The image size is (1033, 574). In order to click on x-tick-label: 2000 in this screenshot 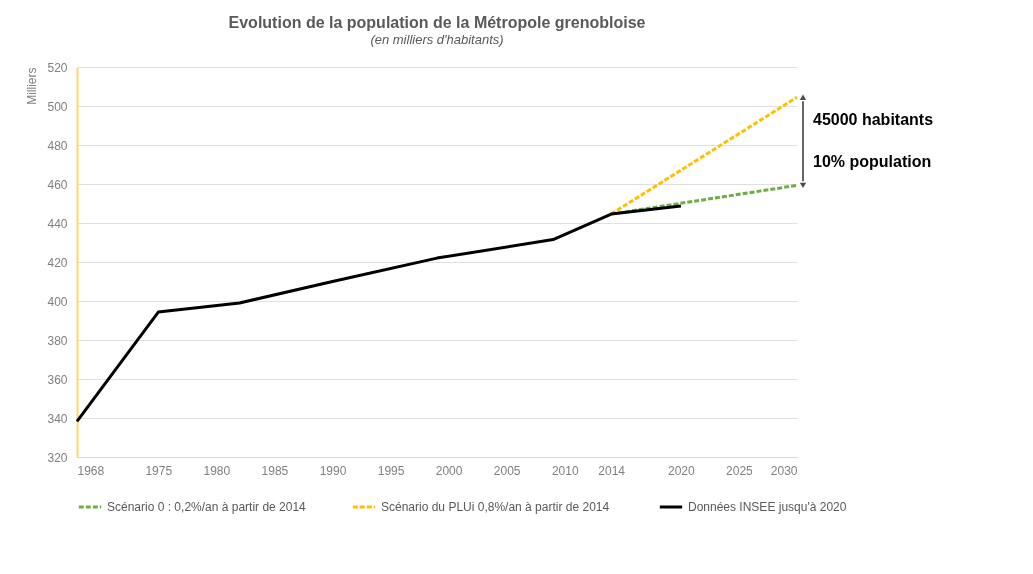, I will do `click(449, 470)`.